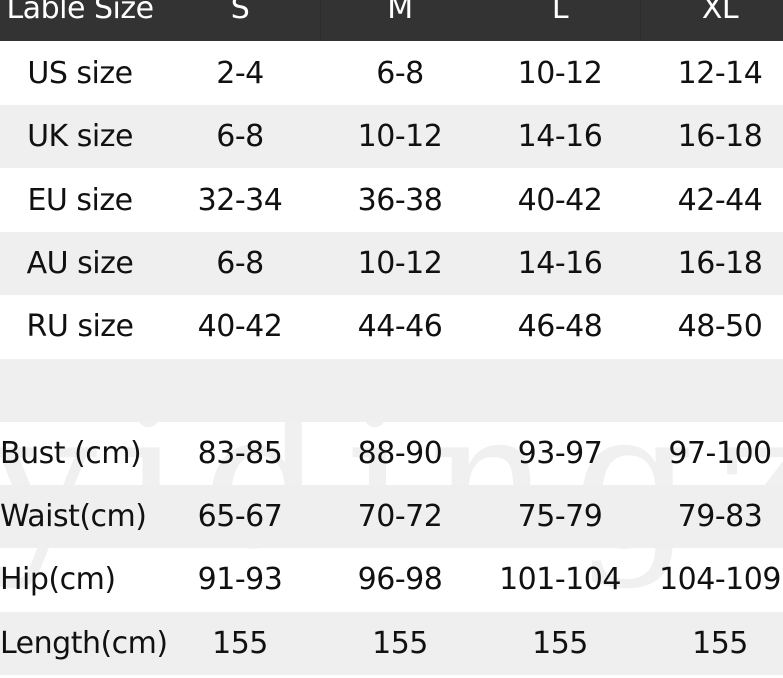  I want to click on table-cell: 12-14, so click(720, 73).